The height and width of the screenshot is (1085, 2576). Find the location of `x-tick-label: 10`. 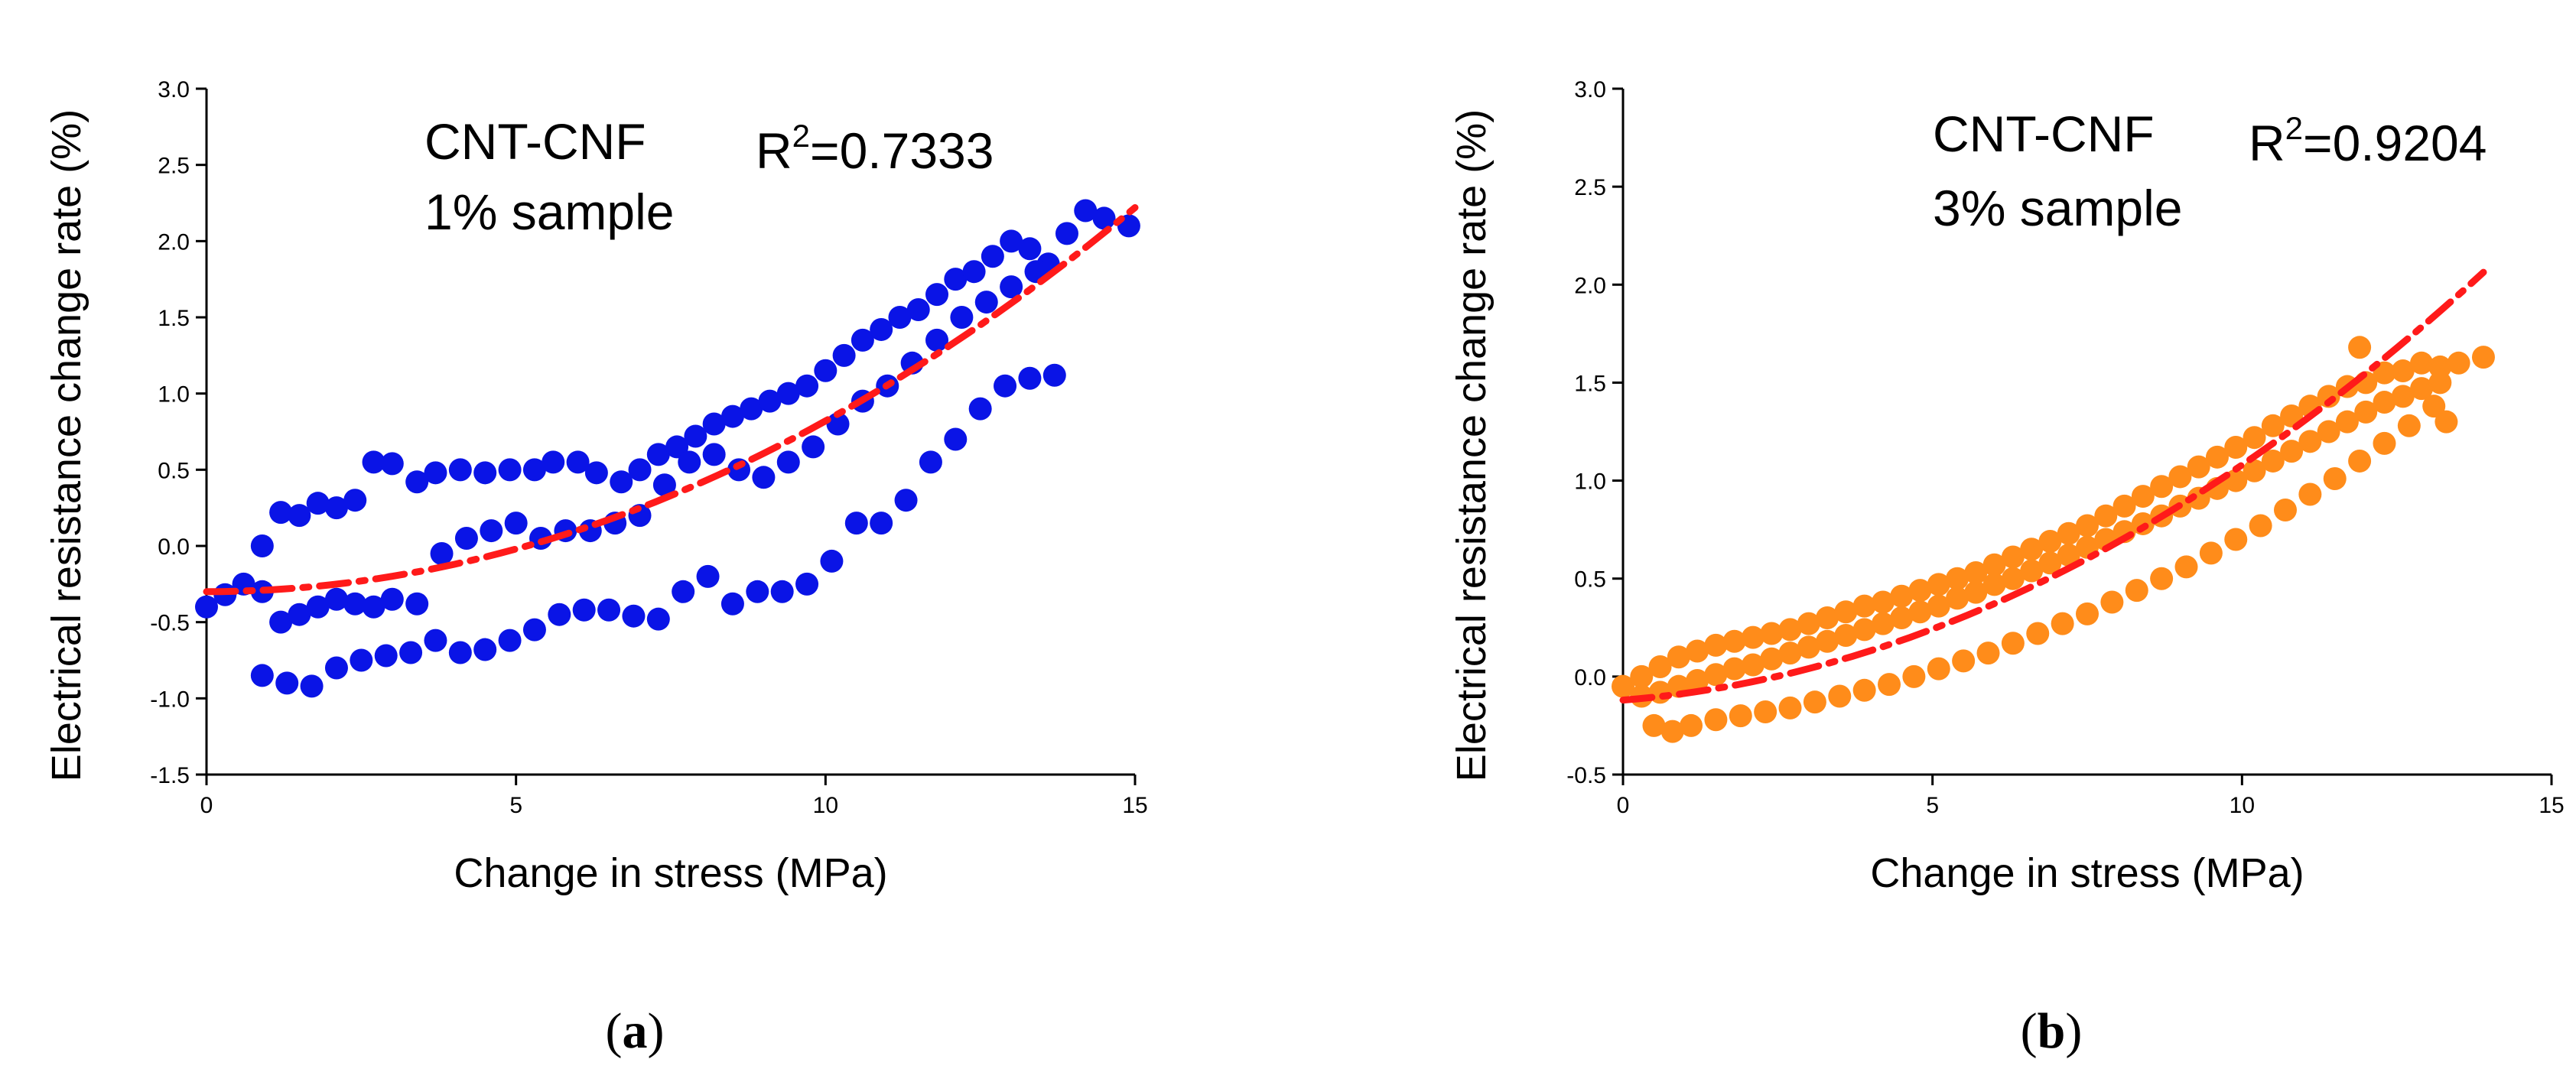

x-tick-label: 10 is located at coordinates (2242, 806).